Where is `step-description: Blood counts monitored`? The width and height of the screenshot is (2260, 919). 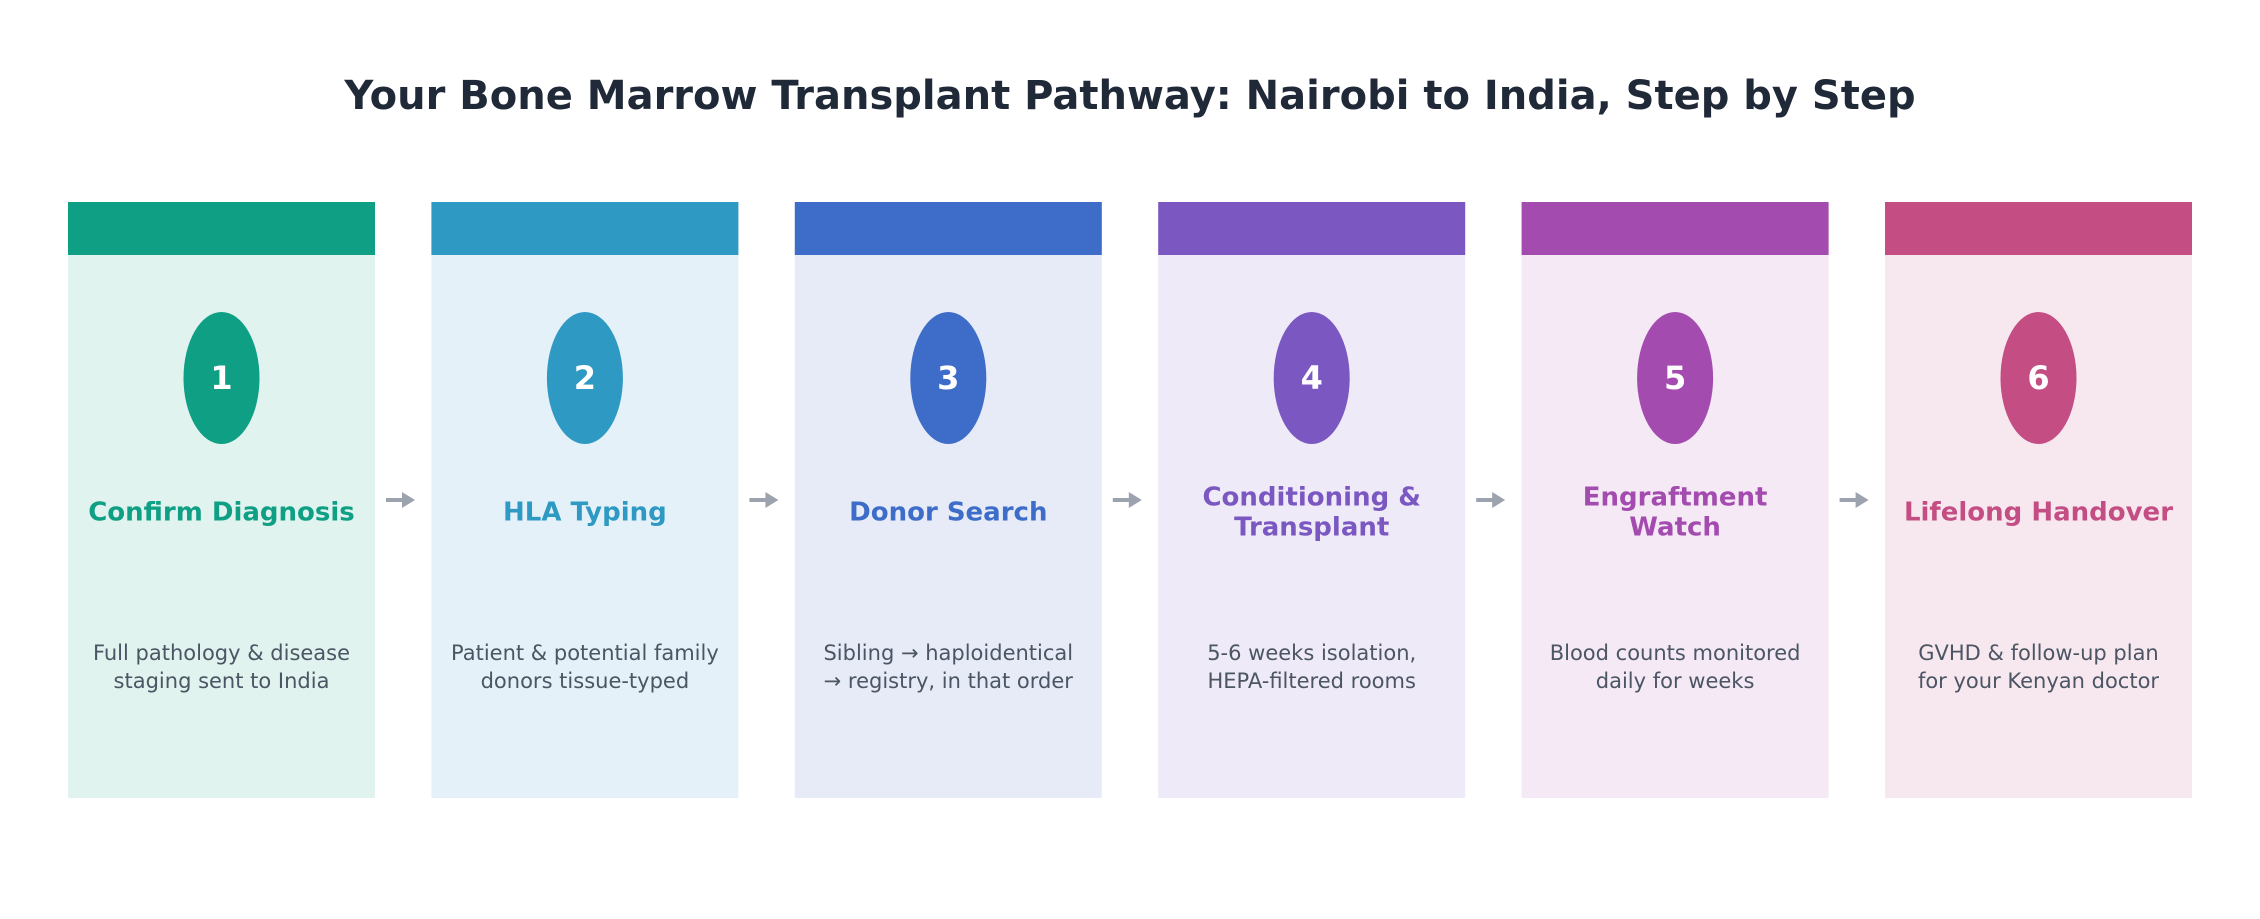
step-description: Blood counts monitored is located at coordinates (1675, 653).